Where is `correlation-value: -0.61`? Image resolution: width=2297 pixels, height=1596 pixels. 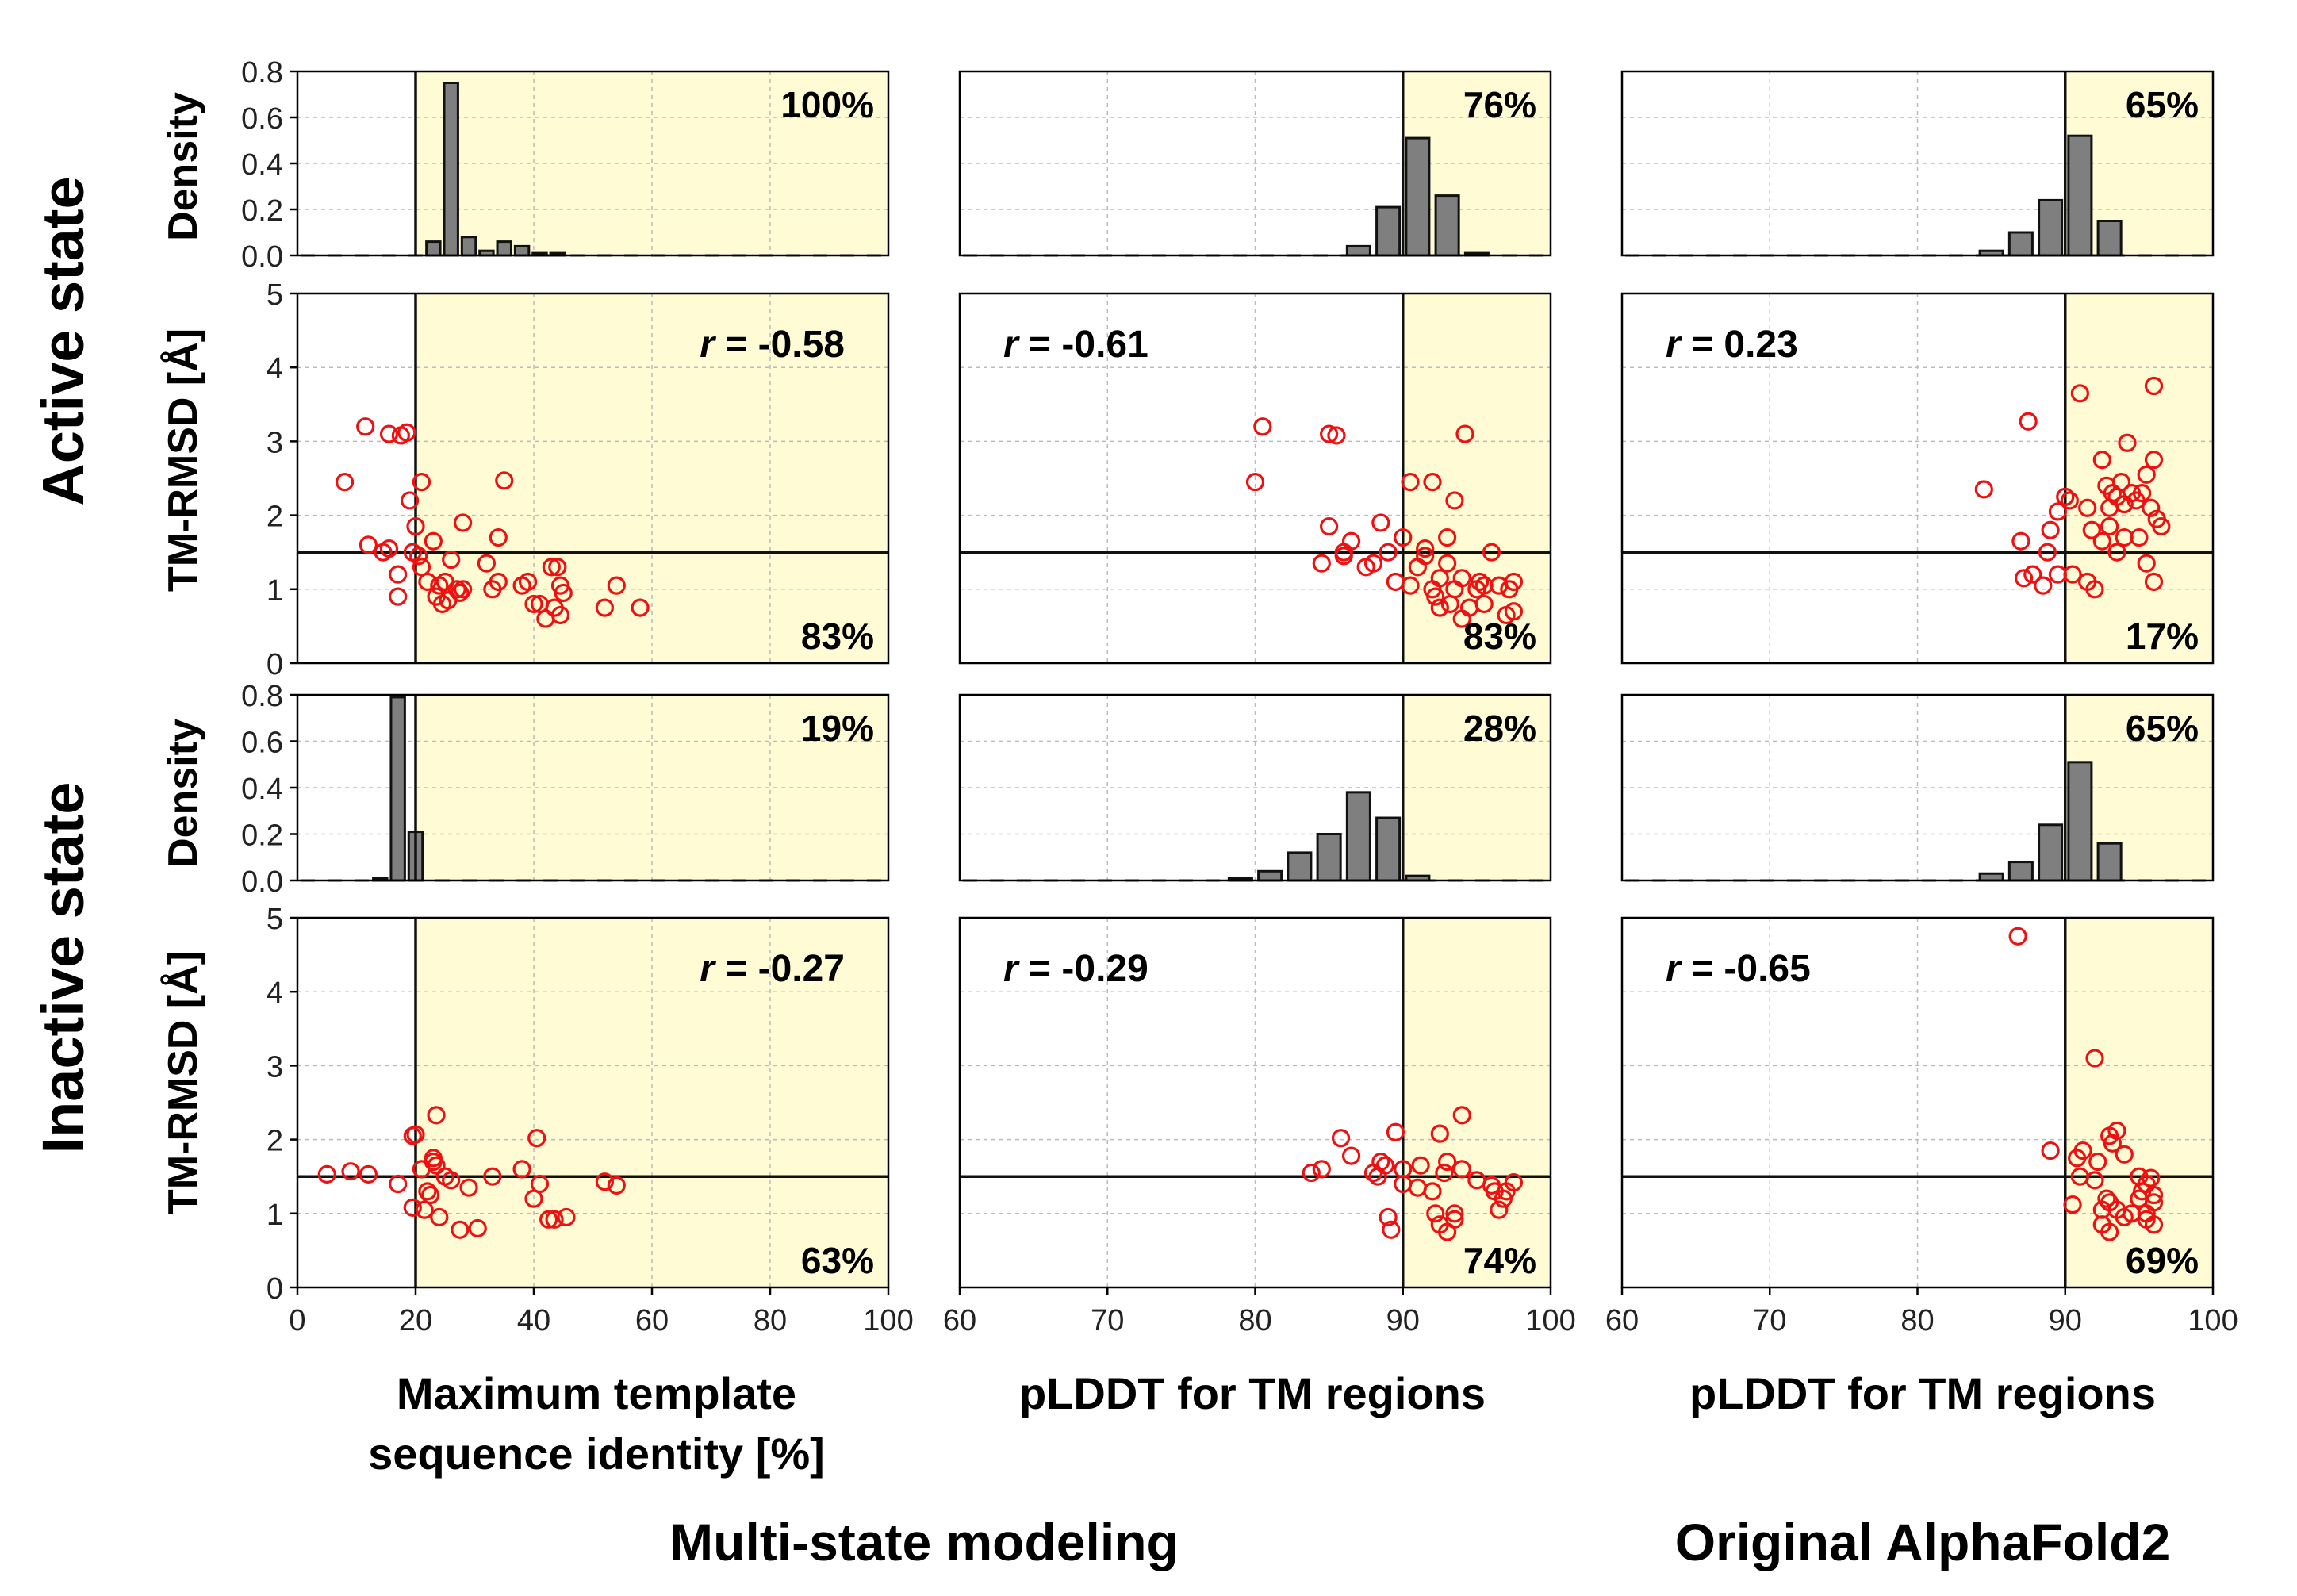 correlation-value: -0.61 is located at coordinates (1104, 345).